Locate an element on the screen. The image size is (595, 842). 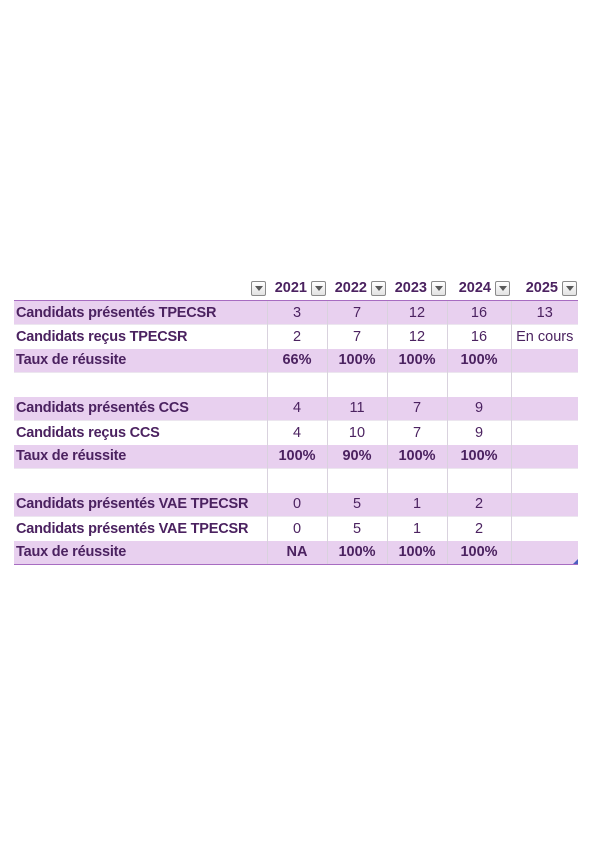
table-cell: 66% is located at coordinates (296, 360).